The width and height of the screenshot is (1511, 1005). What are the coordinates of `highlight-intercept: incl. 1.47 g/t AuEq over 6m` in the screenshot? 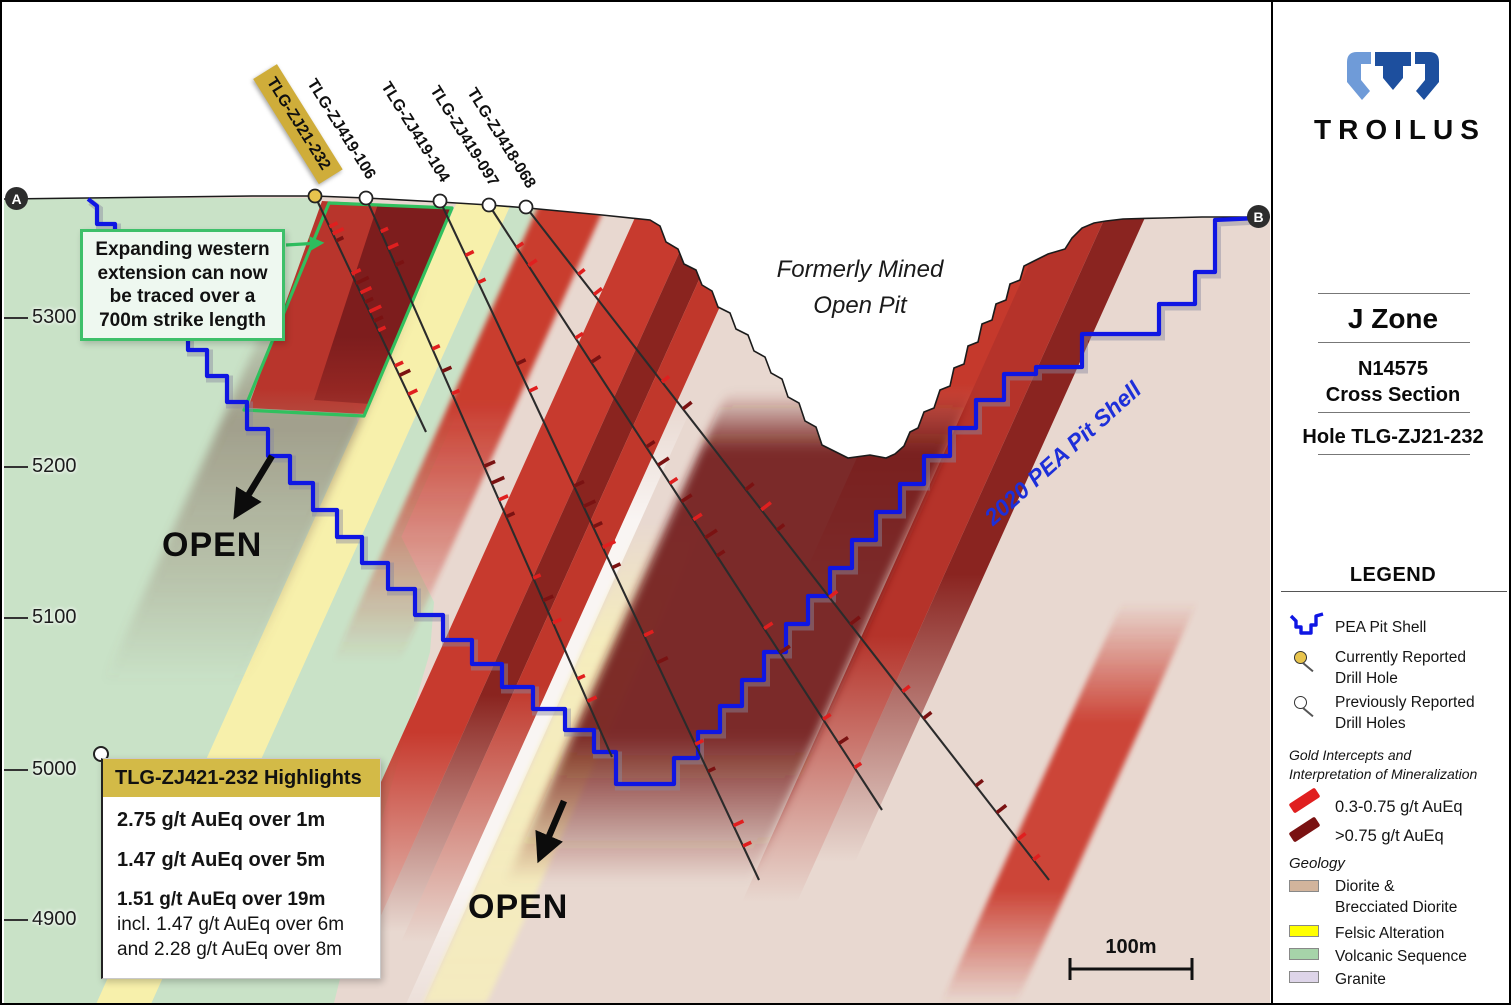 It's located at (231, 924).